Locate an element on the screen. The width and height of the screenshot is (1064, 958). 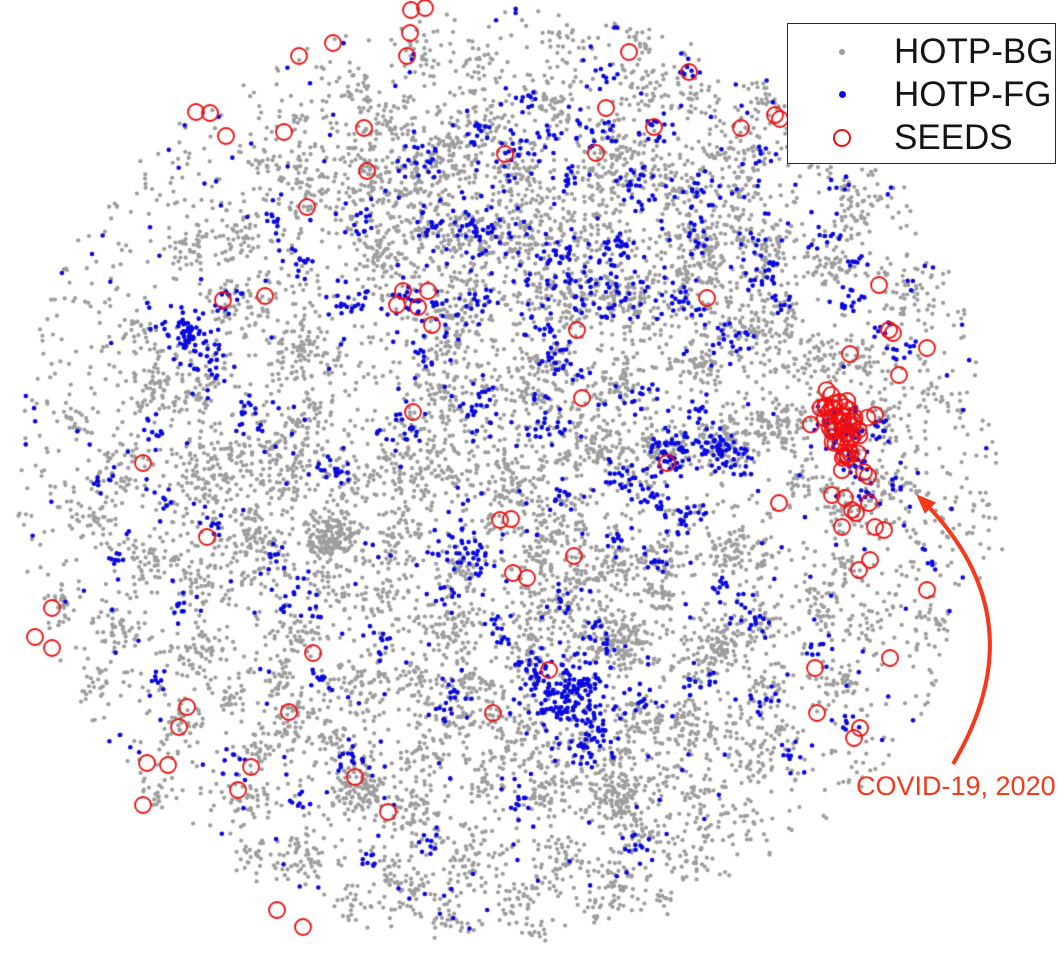
legend-label-hotp-fg: HOTP-FG is located at coordinates (973, 94).